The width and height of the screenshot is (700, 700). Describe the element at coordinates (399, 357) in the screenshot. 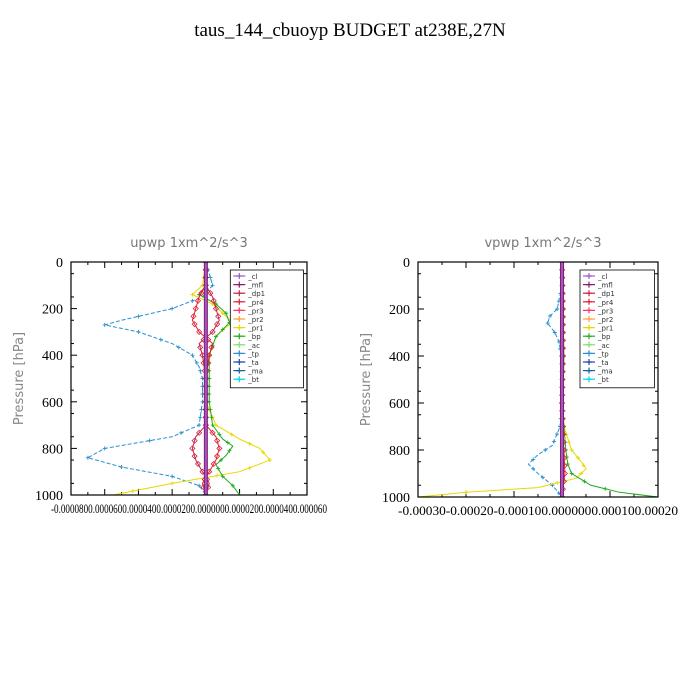

I see `y-tick-label: 400` at that location.